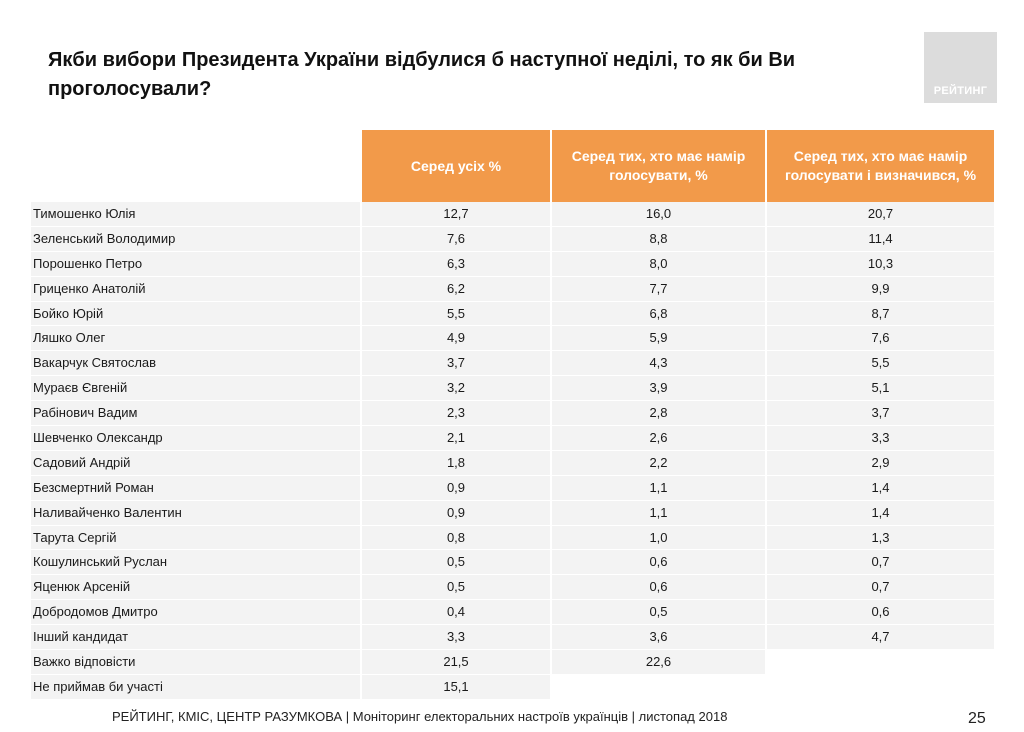  What do you see at coordinates (657, 339) in the screenshot?
I see `value-cell: 5,9` at bounding box center [657, 339].